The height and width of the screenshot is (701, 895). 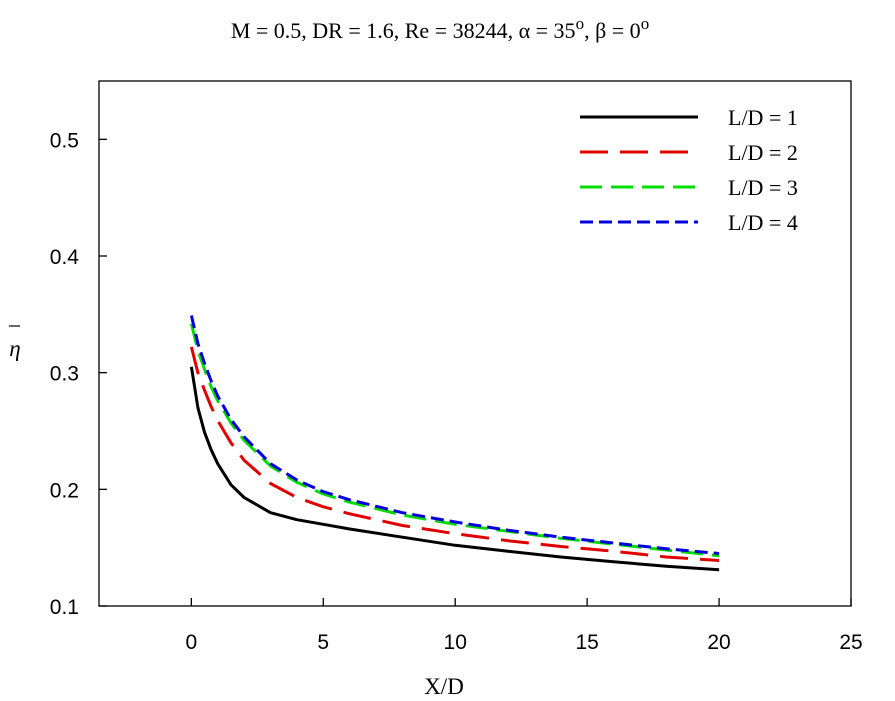 What do you see at coordinates (14, 348) in the screenshot?
I see `y-axis-label: η` at bounding box center [14, 348].